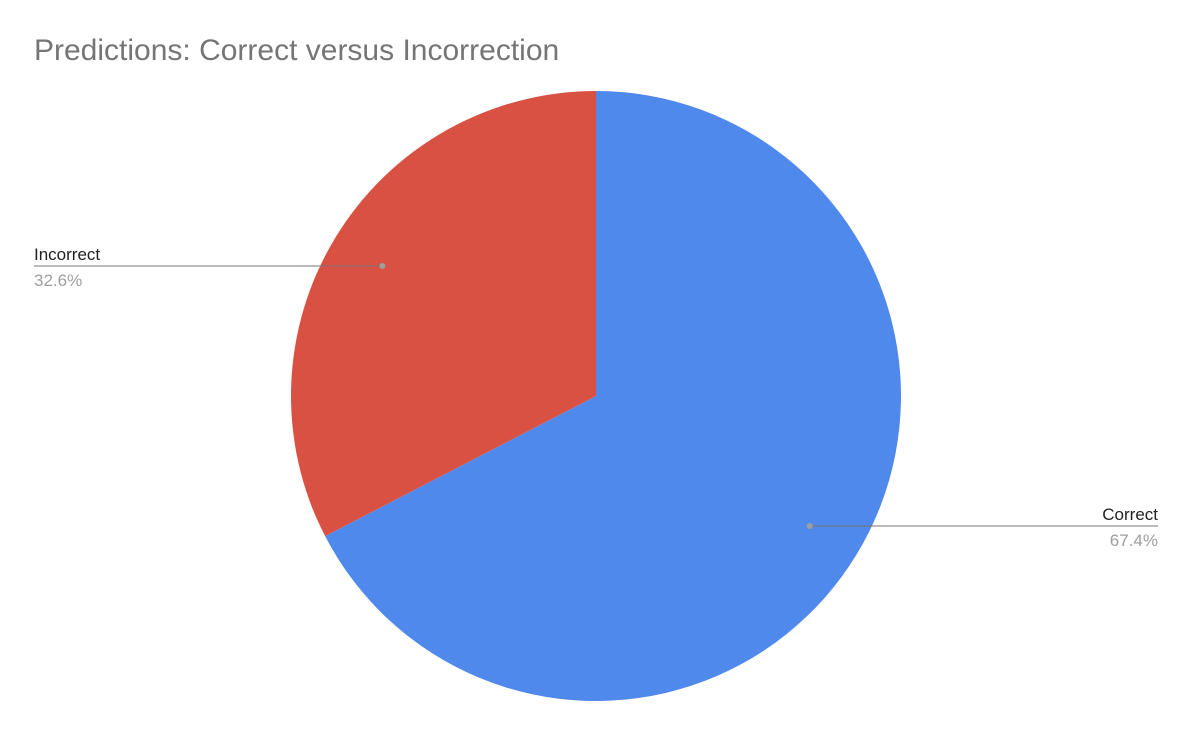  Describe the element at coordinates (67, 254) in the screenshot. I see `slice-label-incorrect: Incorrect` at that location.